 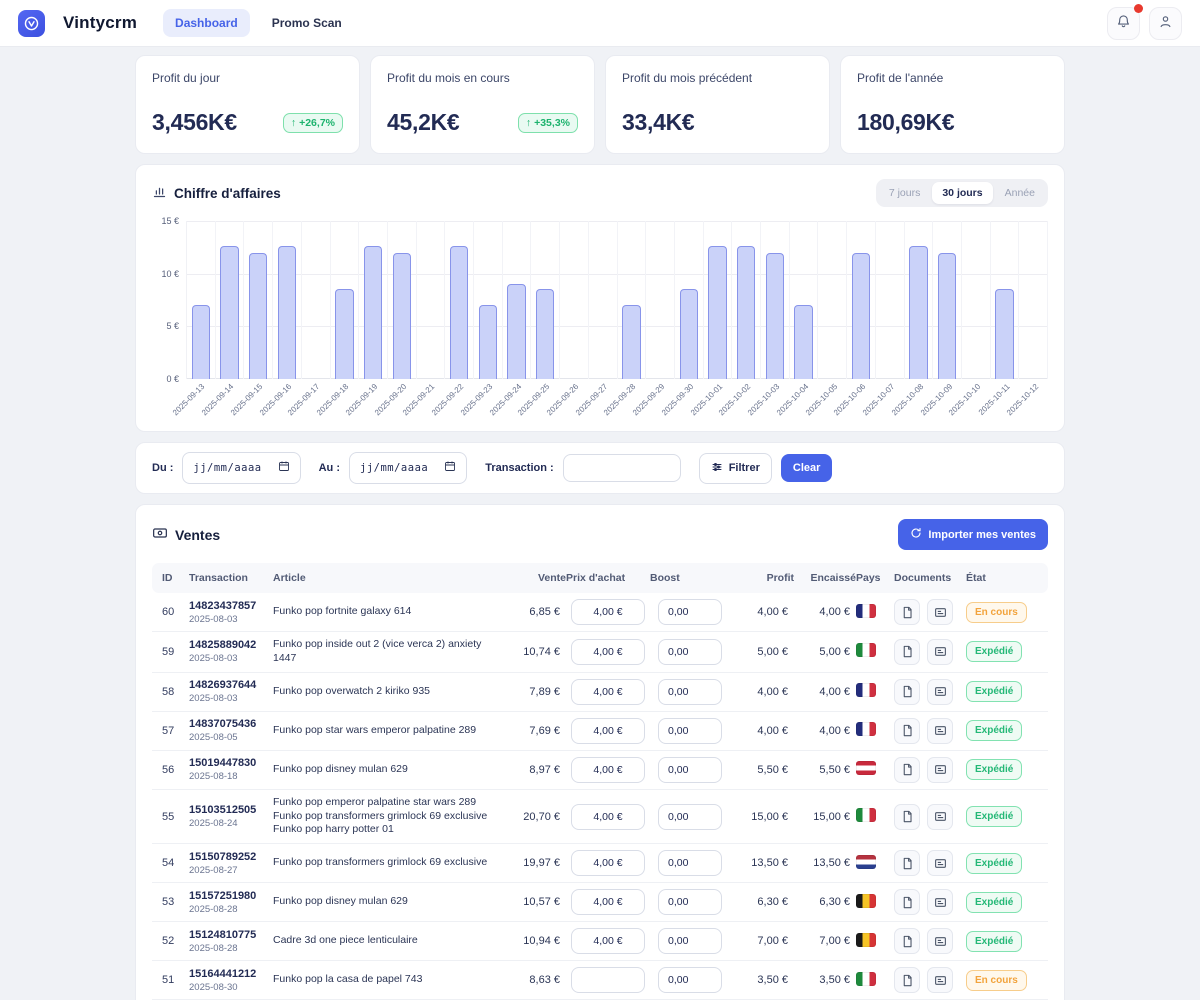 I want to click on clear-button: Clear, so click(x=806, y=468).